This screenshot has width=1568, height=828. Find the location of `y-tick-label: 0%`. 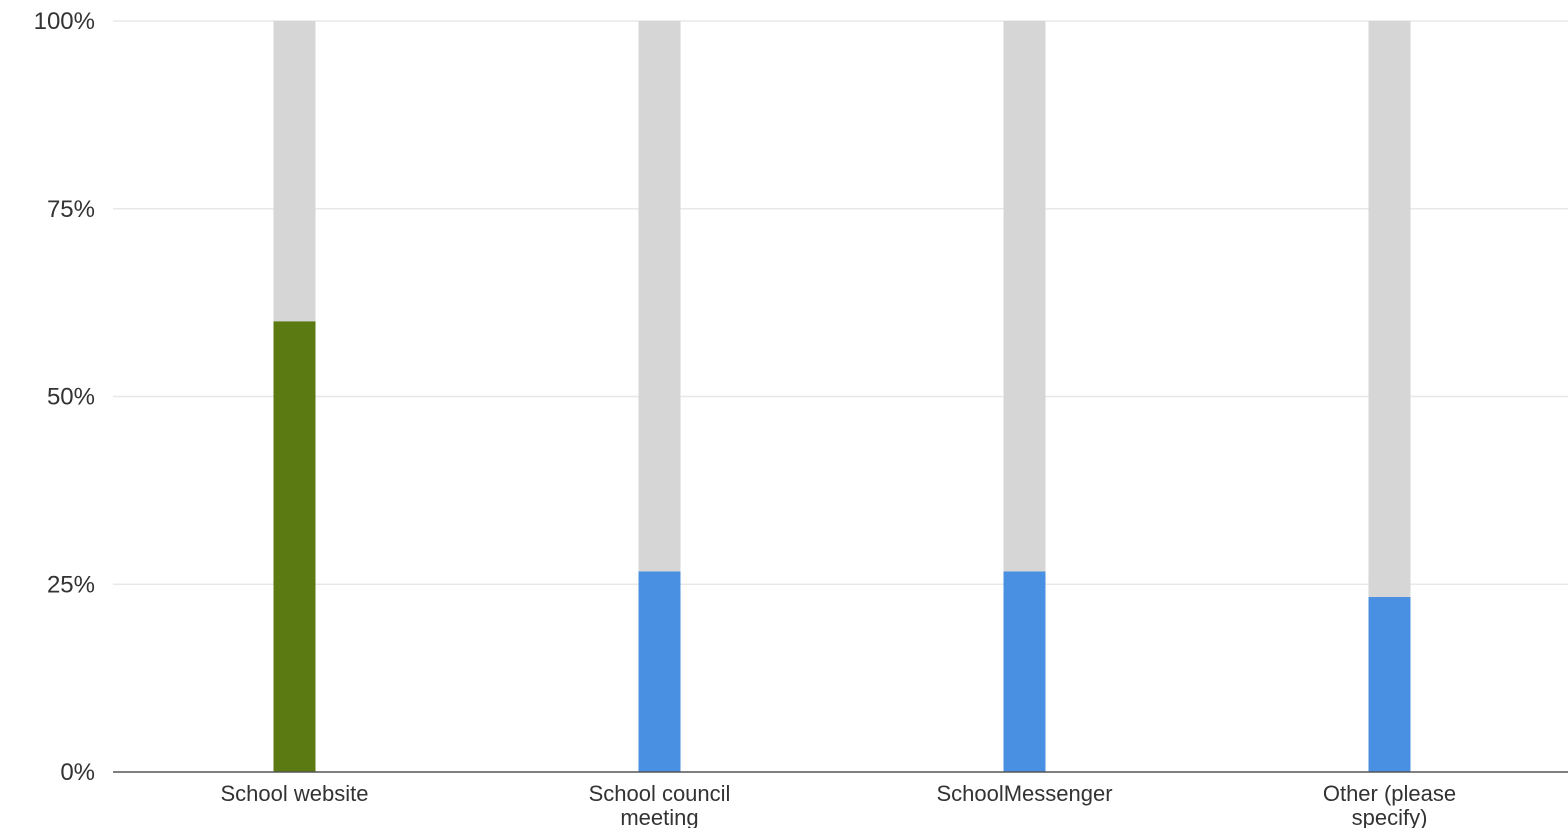

y-tick-label: 0% is located at coordinates (77, 772).